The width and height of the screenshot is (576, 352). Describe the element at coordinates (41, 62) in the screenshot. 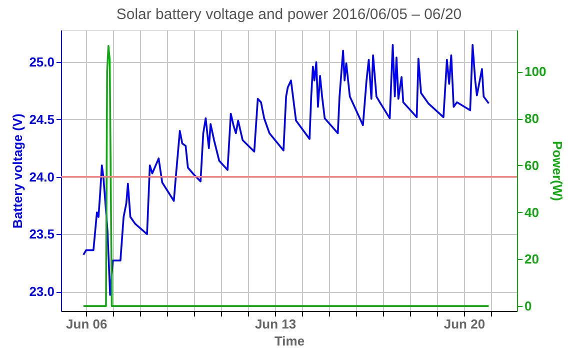

I see `y-tick-label: 25.0` at that location.